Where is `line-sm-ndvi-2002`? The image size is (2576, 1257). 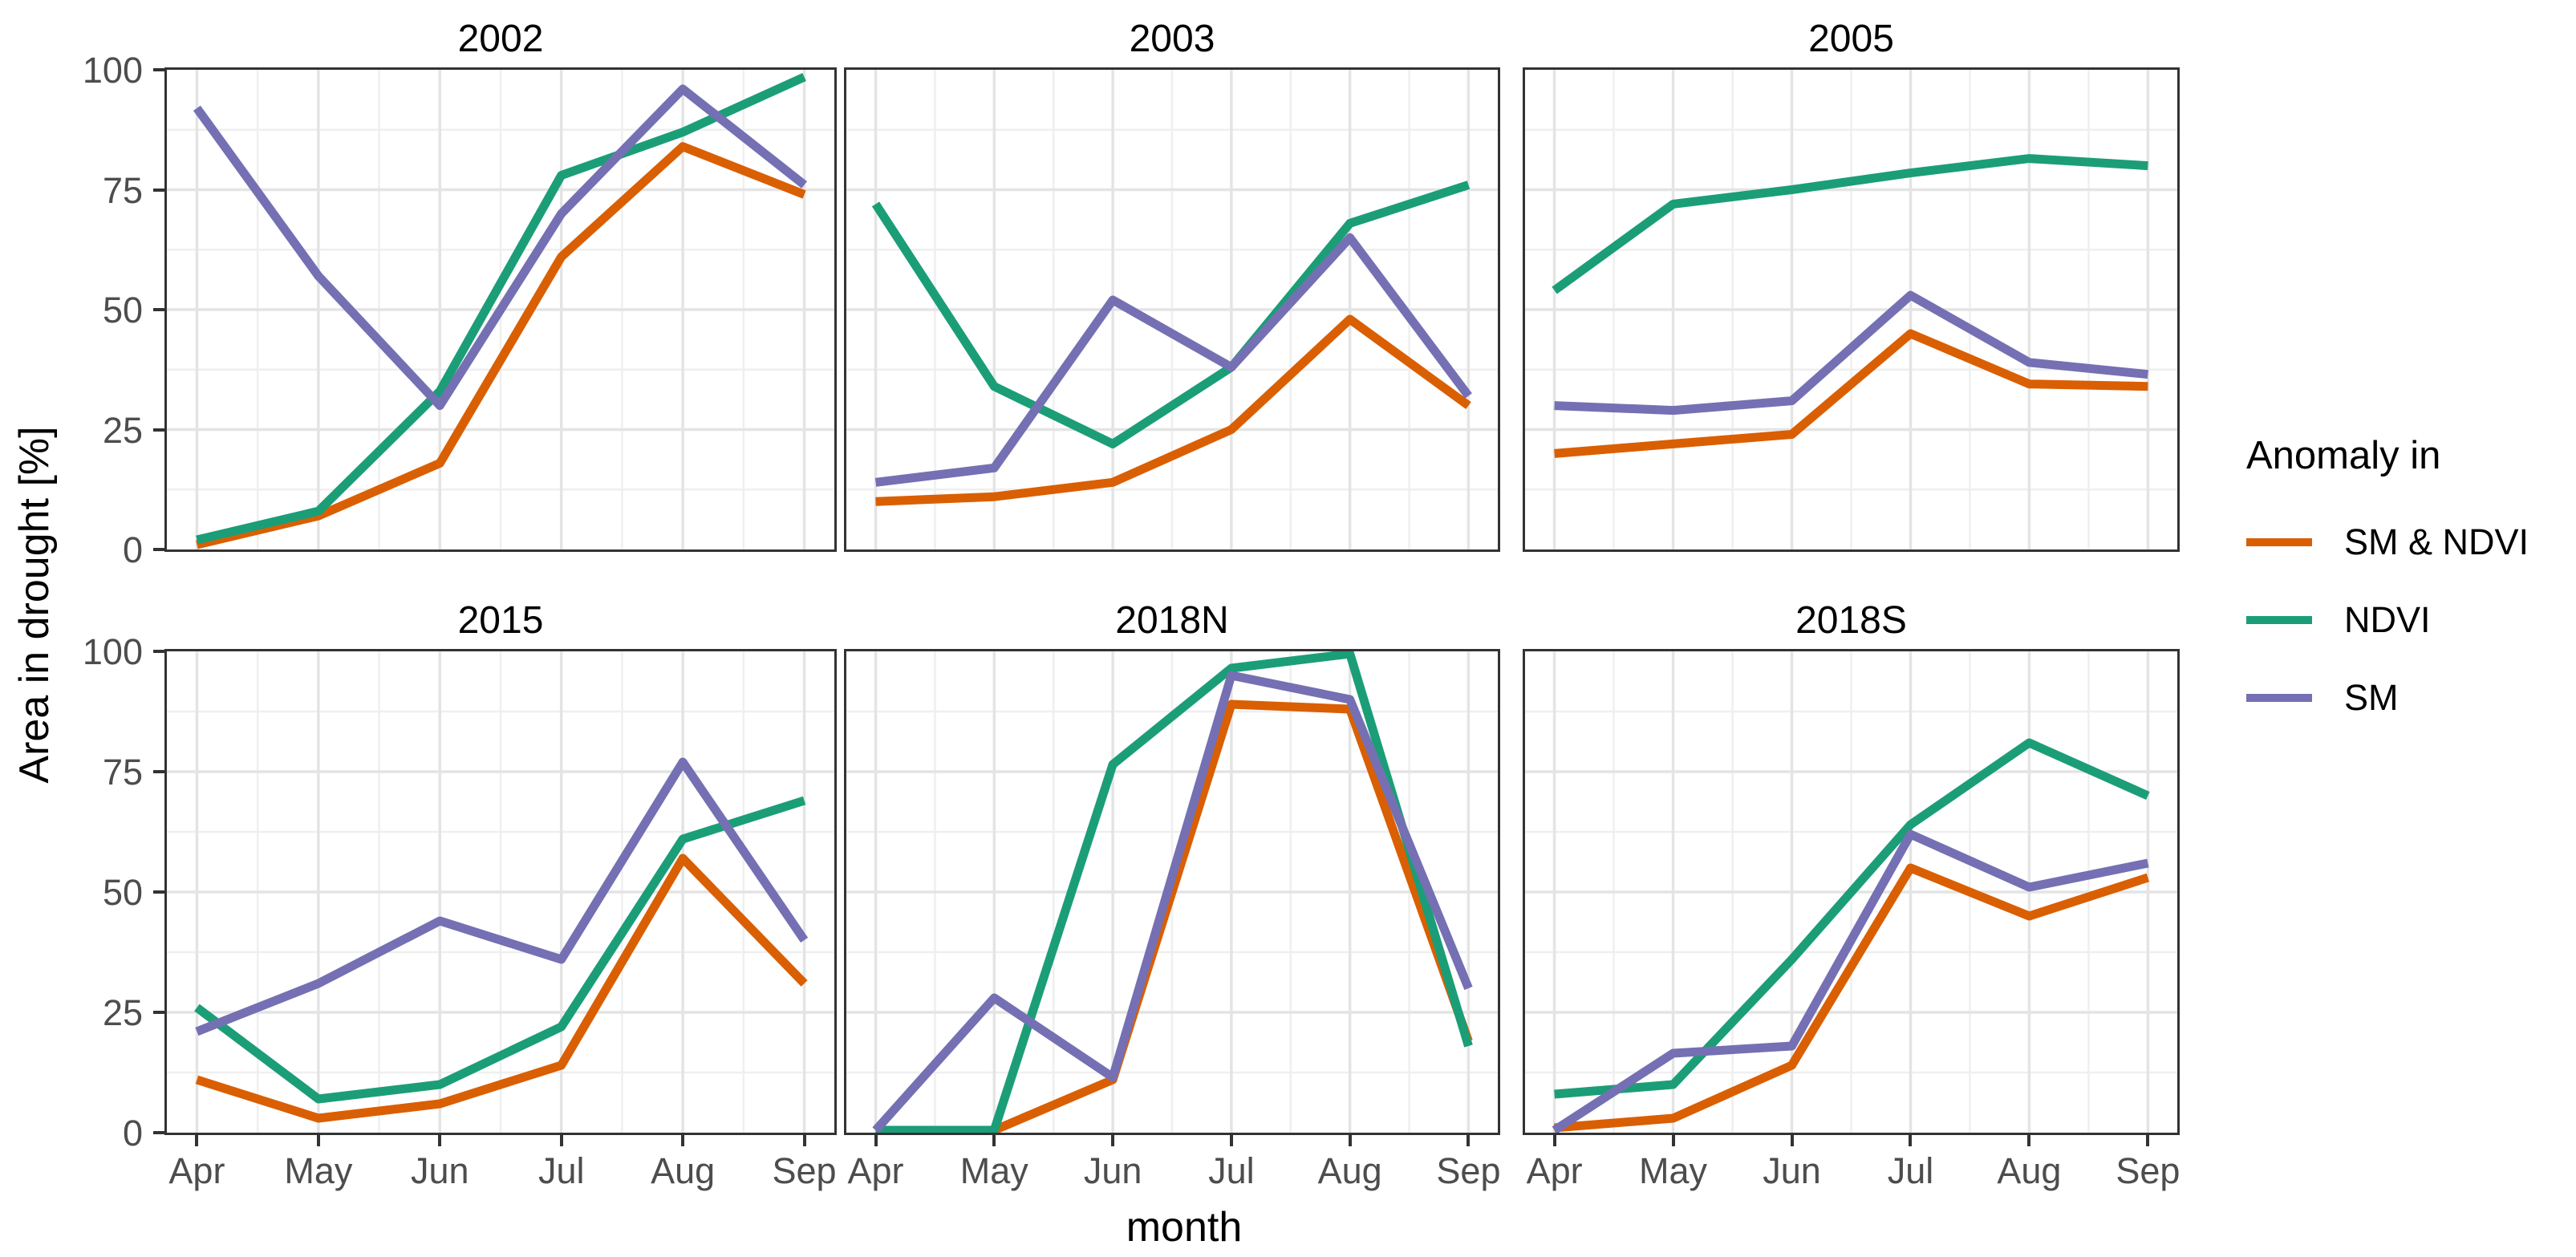 line-sm-ndvi-2002 is located at coordinates (501, 346).